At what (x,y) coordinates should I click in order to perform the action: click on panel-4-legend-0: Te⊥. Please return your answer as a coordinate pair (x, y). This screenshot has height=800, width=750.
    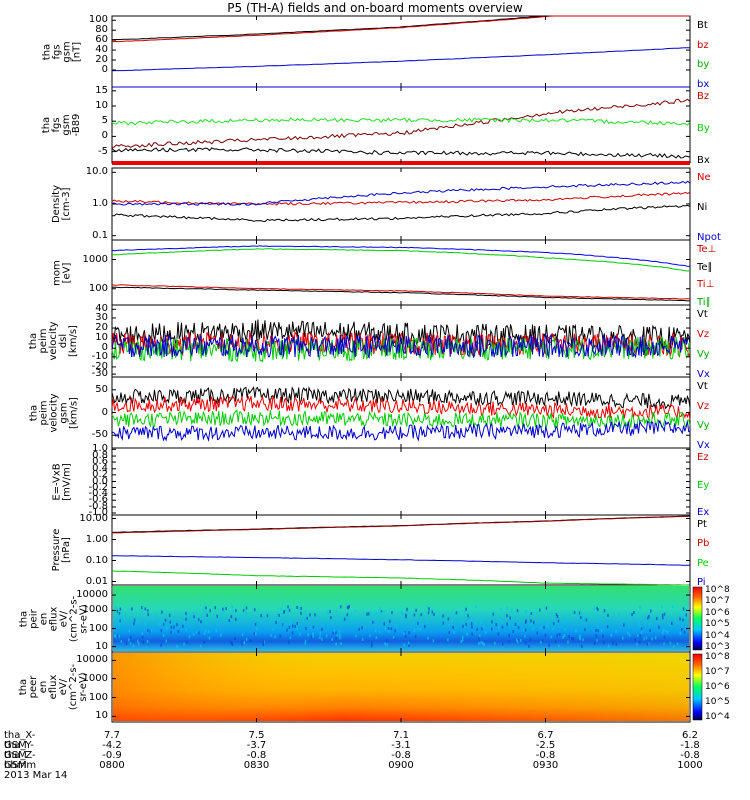
    Looking at the image, I should click on (707, 249).